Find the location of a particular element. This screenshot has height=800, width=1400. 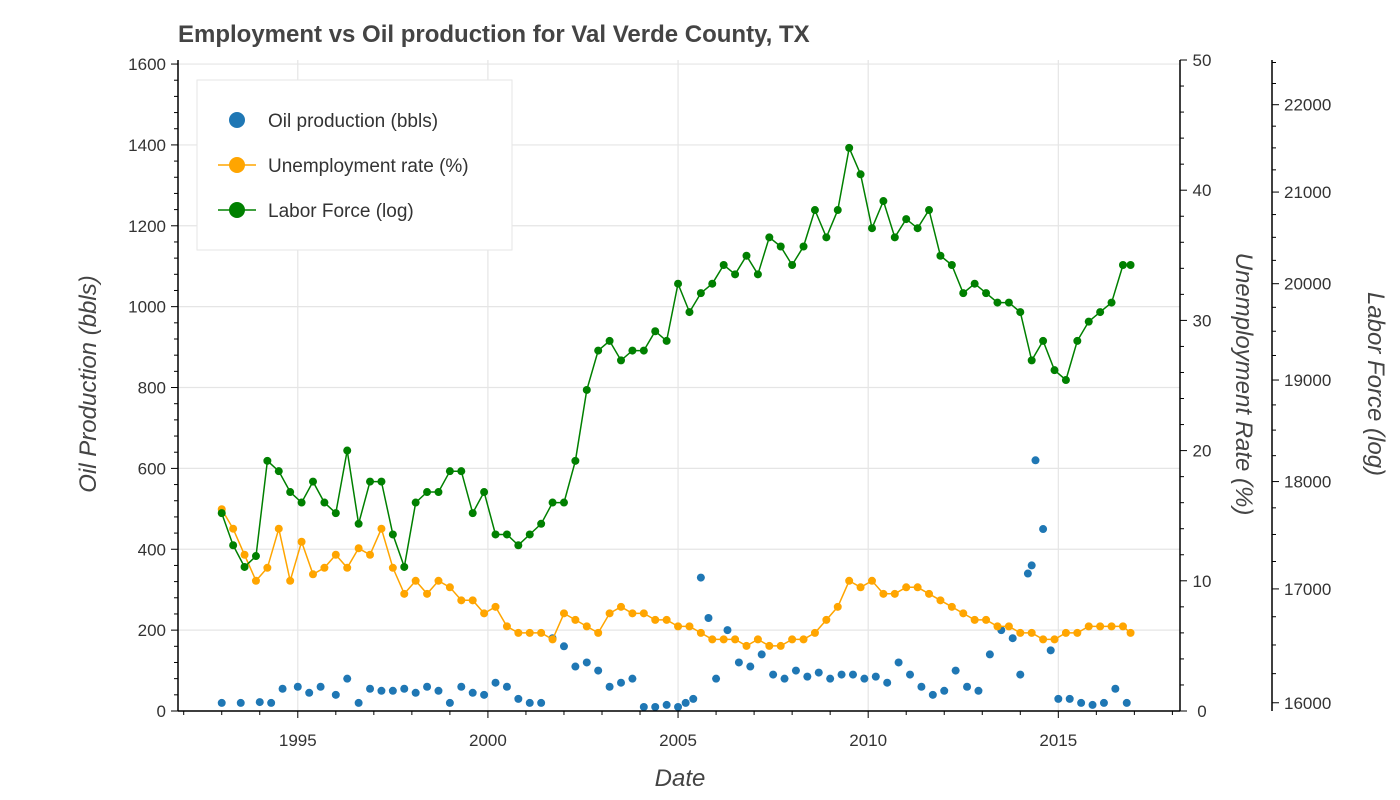

y-right-tick-label: 40 is located at coordinates (1202, 190).